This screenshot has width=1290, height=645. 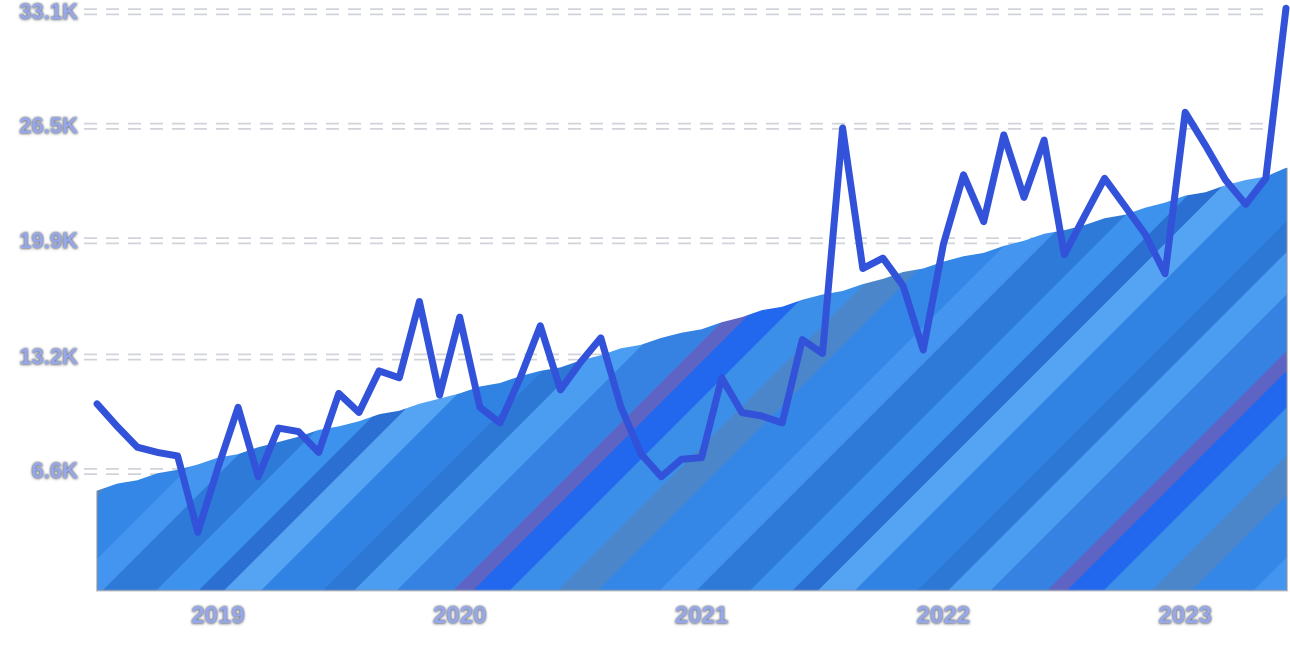 I want to click on y-tick-label-13.2K: 13.2K, so click(x=48, y=356).